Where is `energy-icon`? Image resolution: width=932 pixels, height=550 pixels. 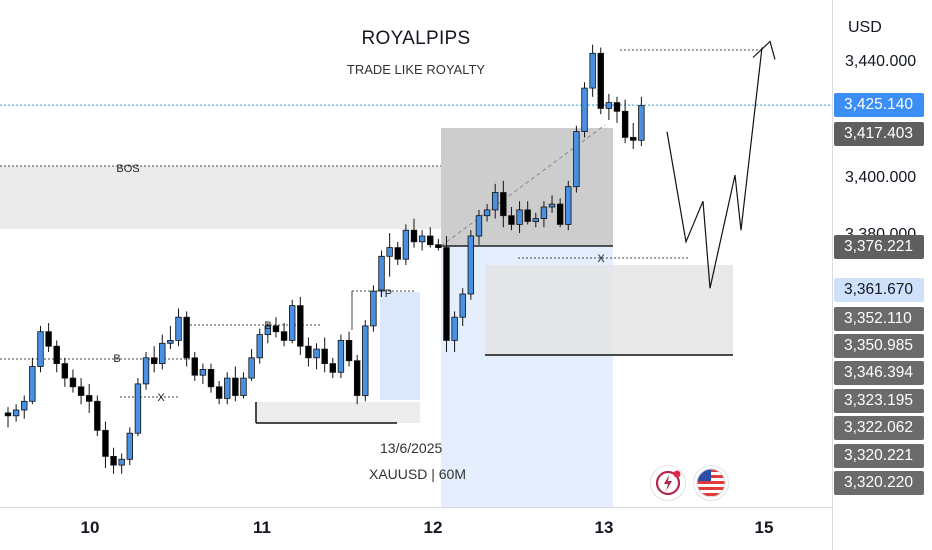 energy-icon is located at coordinates (668, 483).